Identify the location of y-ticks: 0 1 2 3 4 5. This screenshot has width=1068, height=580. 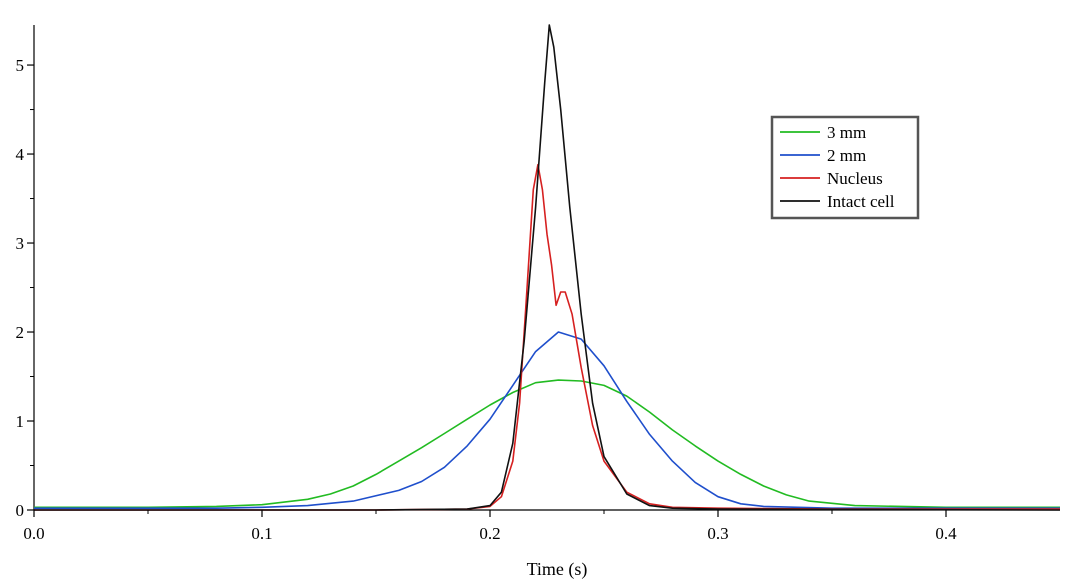
(25, 288).